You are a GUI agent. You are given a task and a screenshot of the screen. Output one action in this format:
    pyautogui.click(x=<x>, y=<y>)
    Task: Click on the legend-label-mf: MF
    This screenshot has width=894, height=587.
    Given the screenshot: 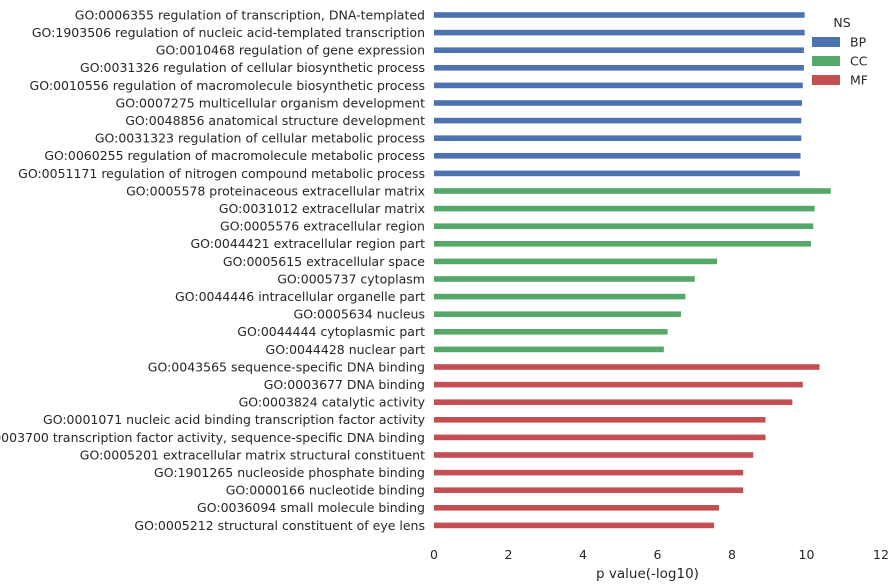 What is the action you would take?
    pyautogui.click(x=859, y=79)
    